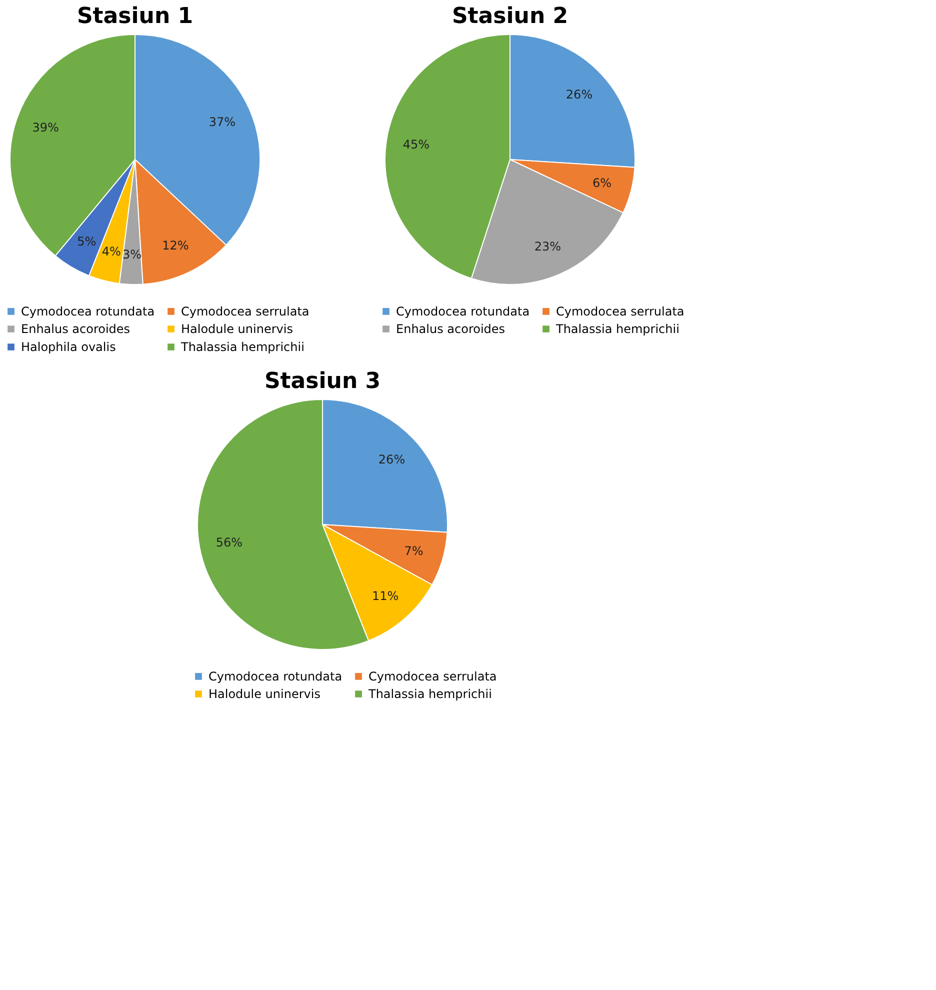  What do you see at coordinates (222, 121) in the screenshot?
I see `data-label: 37%` at bounding box center [222, 121].